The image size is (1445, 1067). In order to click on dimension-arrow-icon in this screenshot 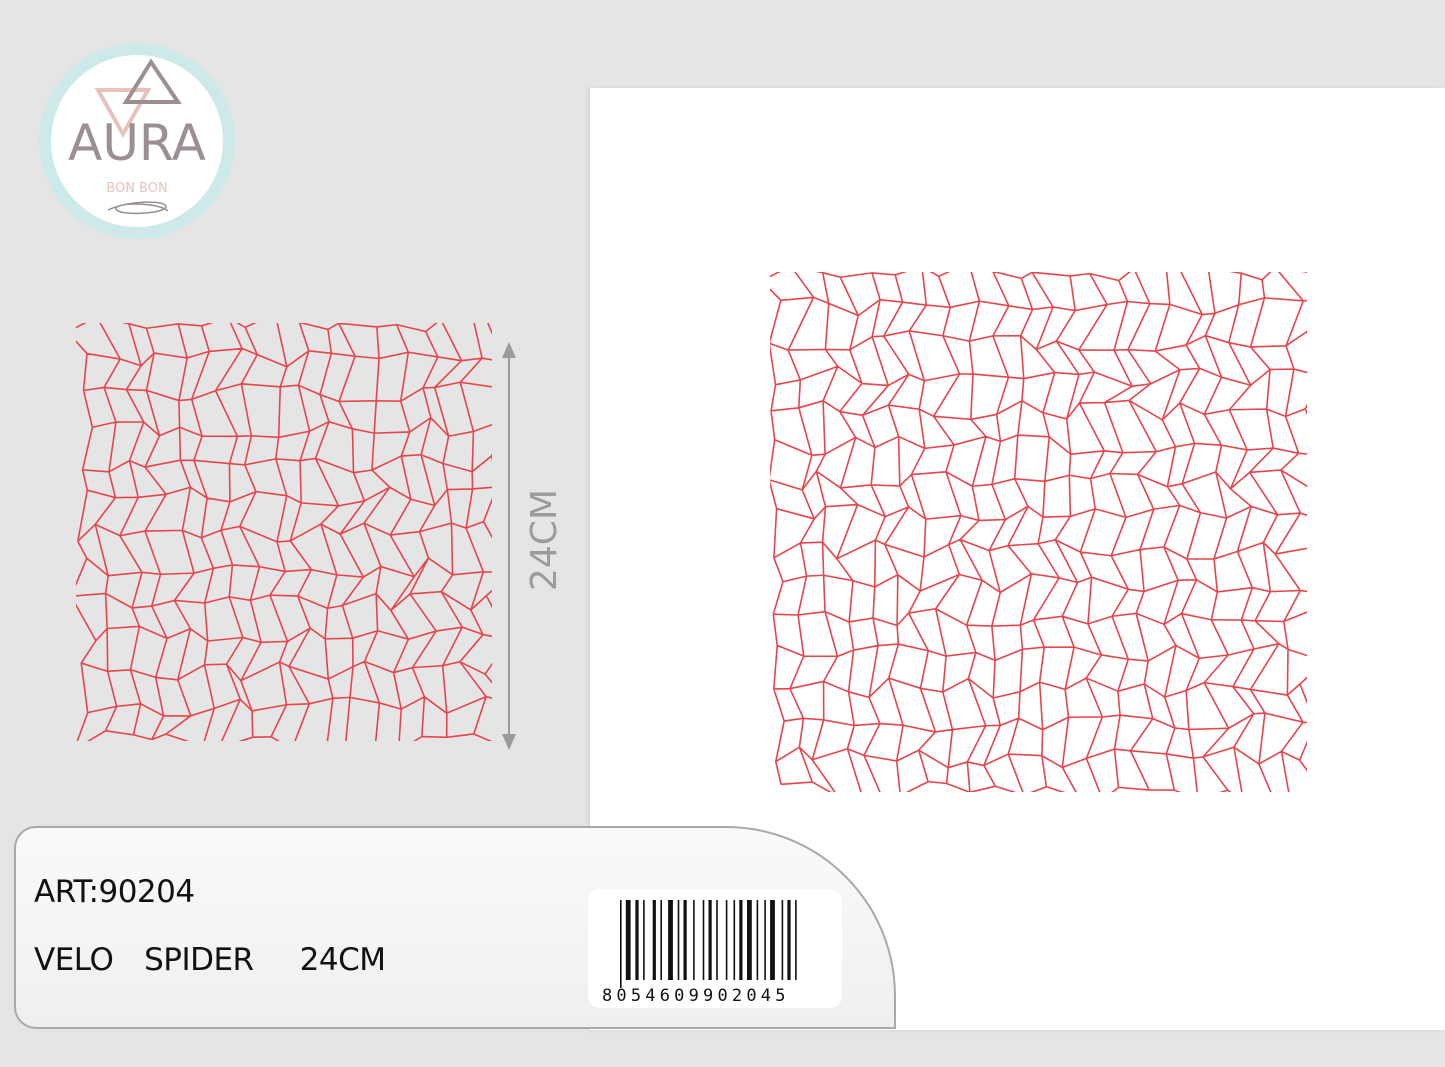, I will do `click(509, 546)`.